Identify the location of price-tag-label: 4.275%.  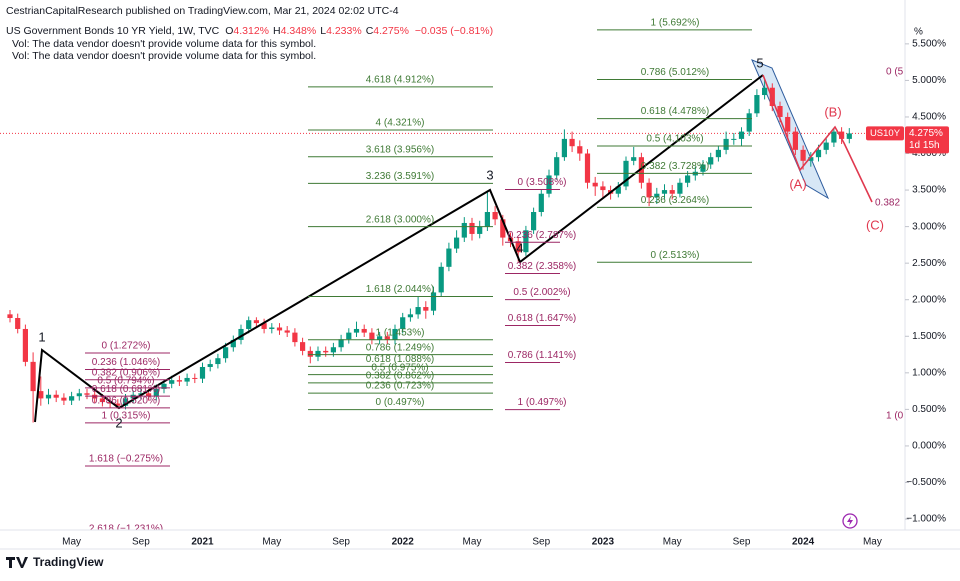
(926, 133).